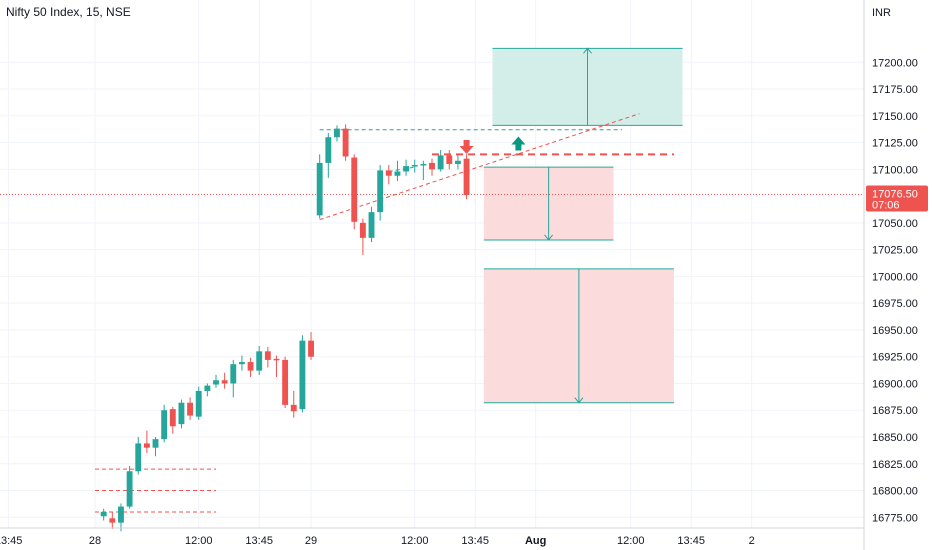 This screenshot has width=932, height=550. Describe the element at coordinates (895, 224) in the screenshot. I see `price-tick-label: 17050.00` at that location.